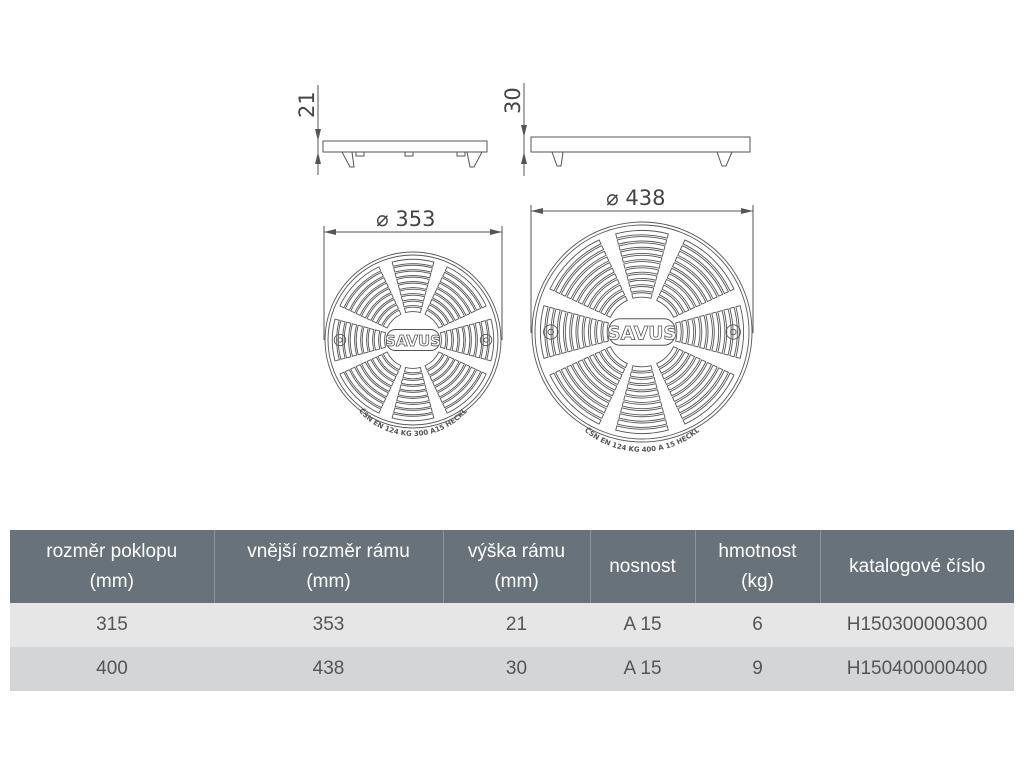  Describe the element at coordinates (642, 625) in the screenshot. I see `table-cell: A 15` at that location.